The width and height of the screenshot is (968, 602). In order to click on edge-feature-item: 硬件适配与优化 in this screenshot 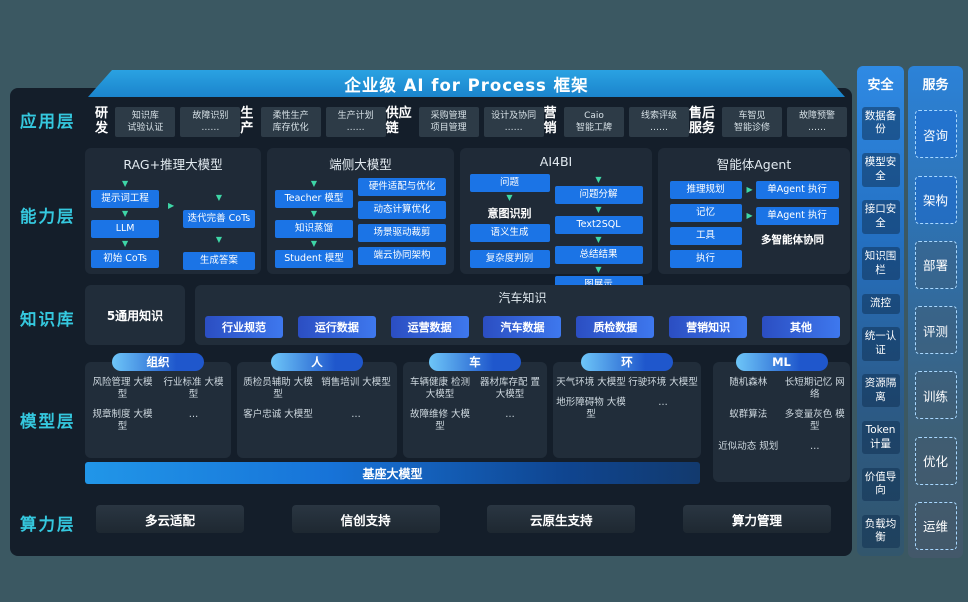, I will do `click(402, 187)`.